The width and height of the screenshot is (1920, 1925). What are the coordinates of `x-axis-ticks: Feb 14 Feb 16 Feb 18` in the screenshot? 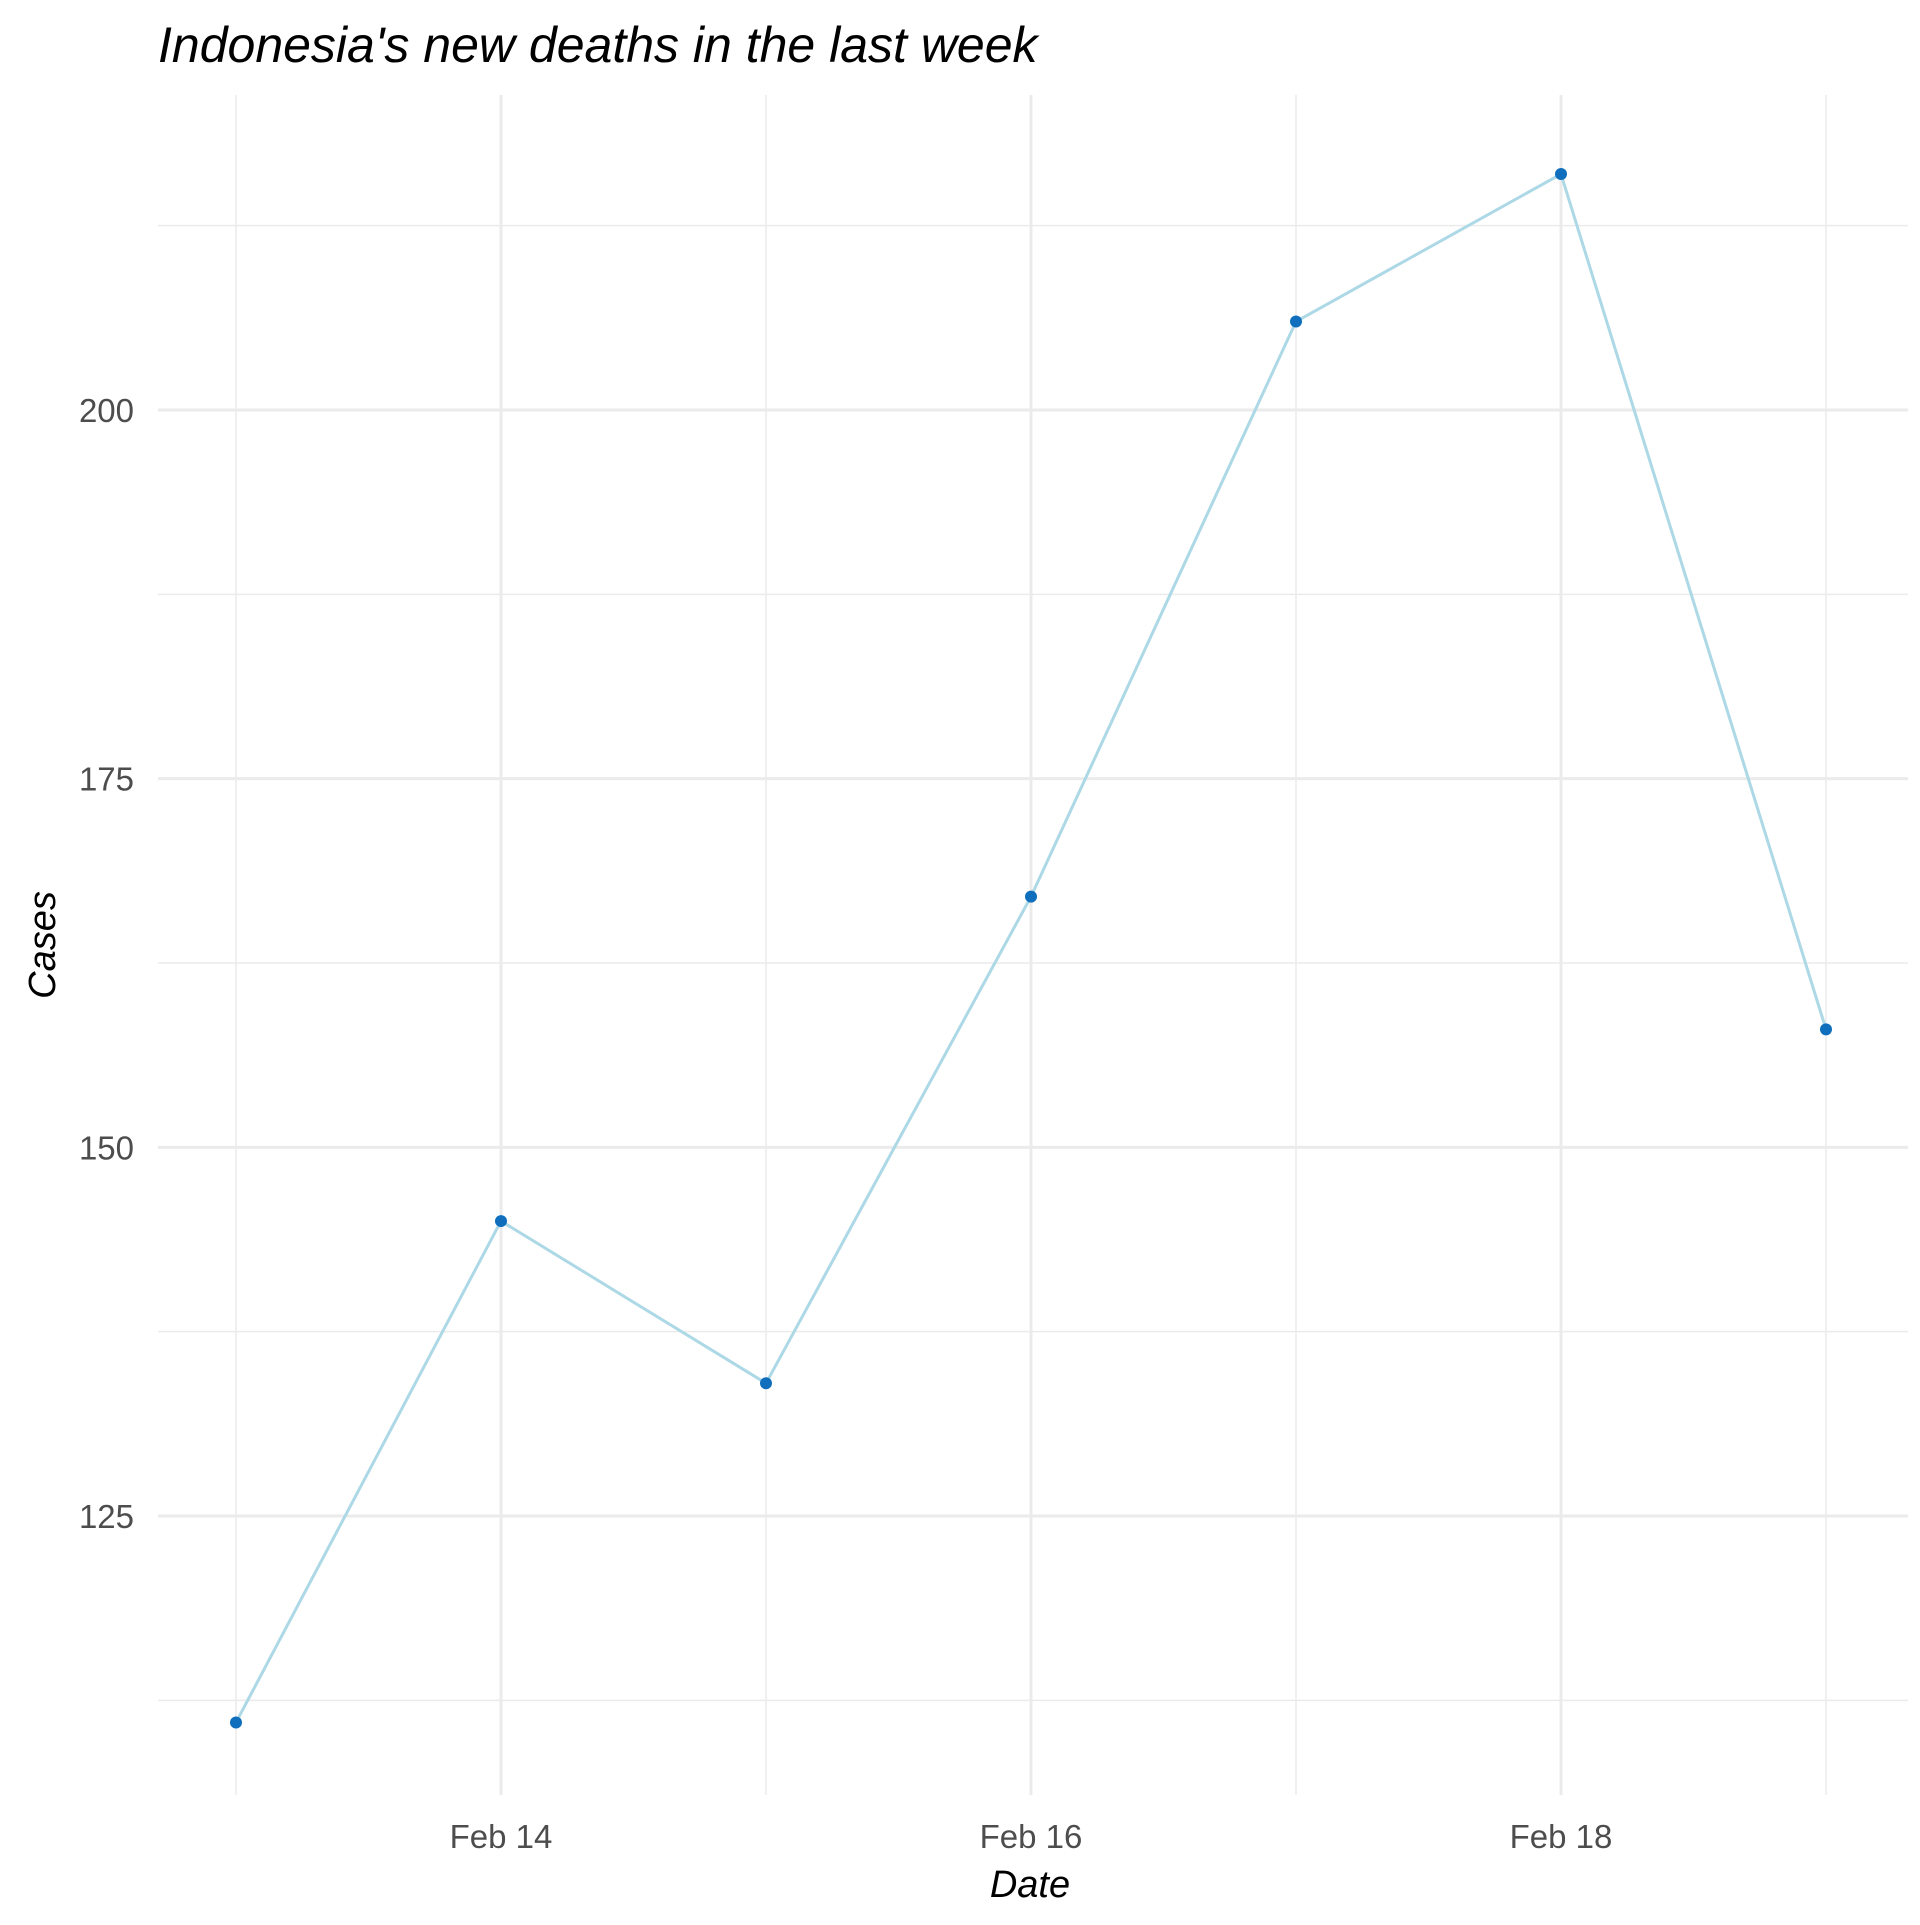 It's located at (1031, 1836).